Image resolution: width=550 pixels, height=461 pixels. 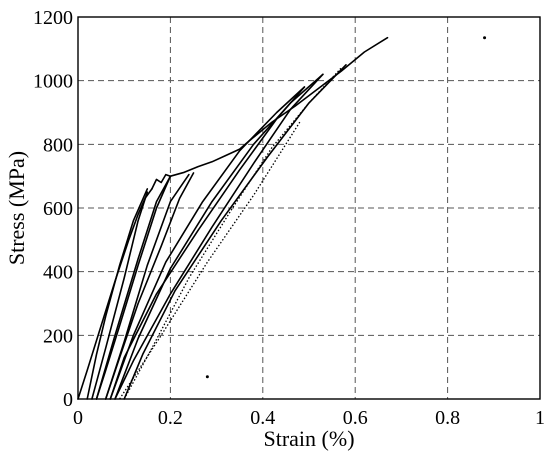 What do you see at coordinates (16, 208) in the screenshot?
I see `y-axis-label: Stress (MPa)` at bounding box center [16, 208].